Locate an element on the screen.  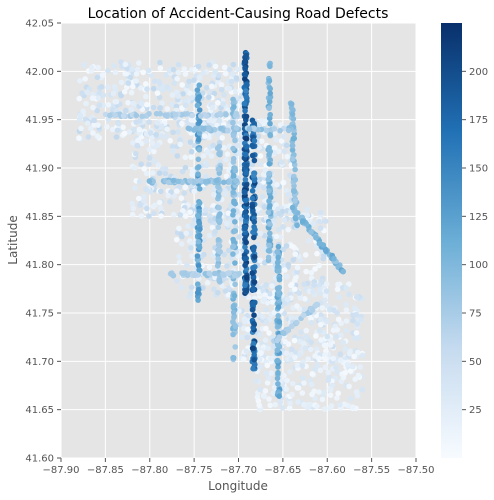
x-tick-label: −87.75 is located at coordinates (194, 470).